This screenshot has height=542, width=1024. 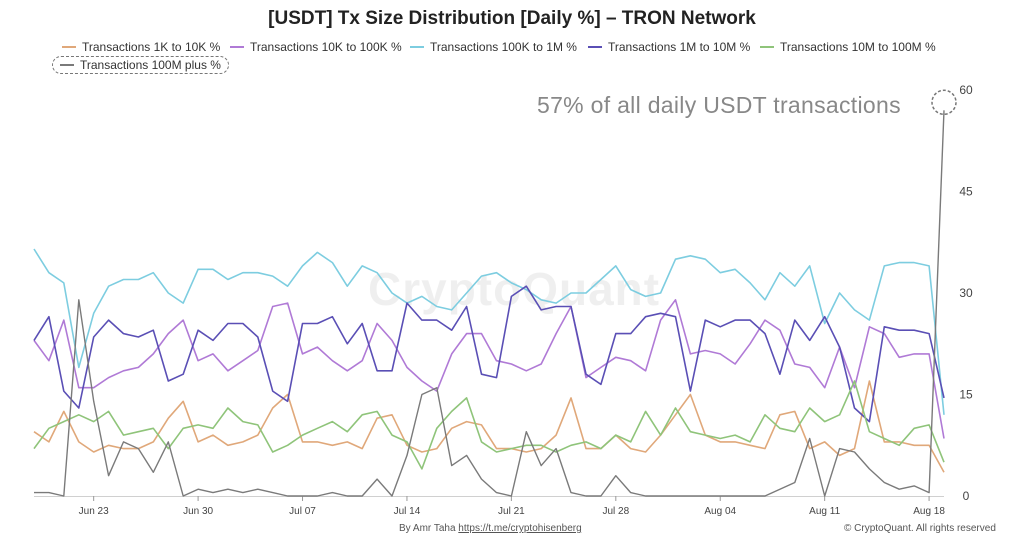 I want to click on legend-item-1m-10m: Transactions 1M to 10M %, so click(x=669, y=47).